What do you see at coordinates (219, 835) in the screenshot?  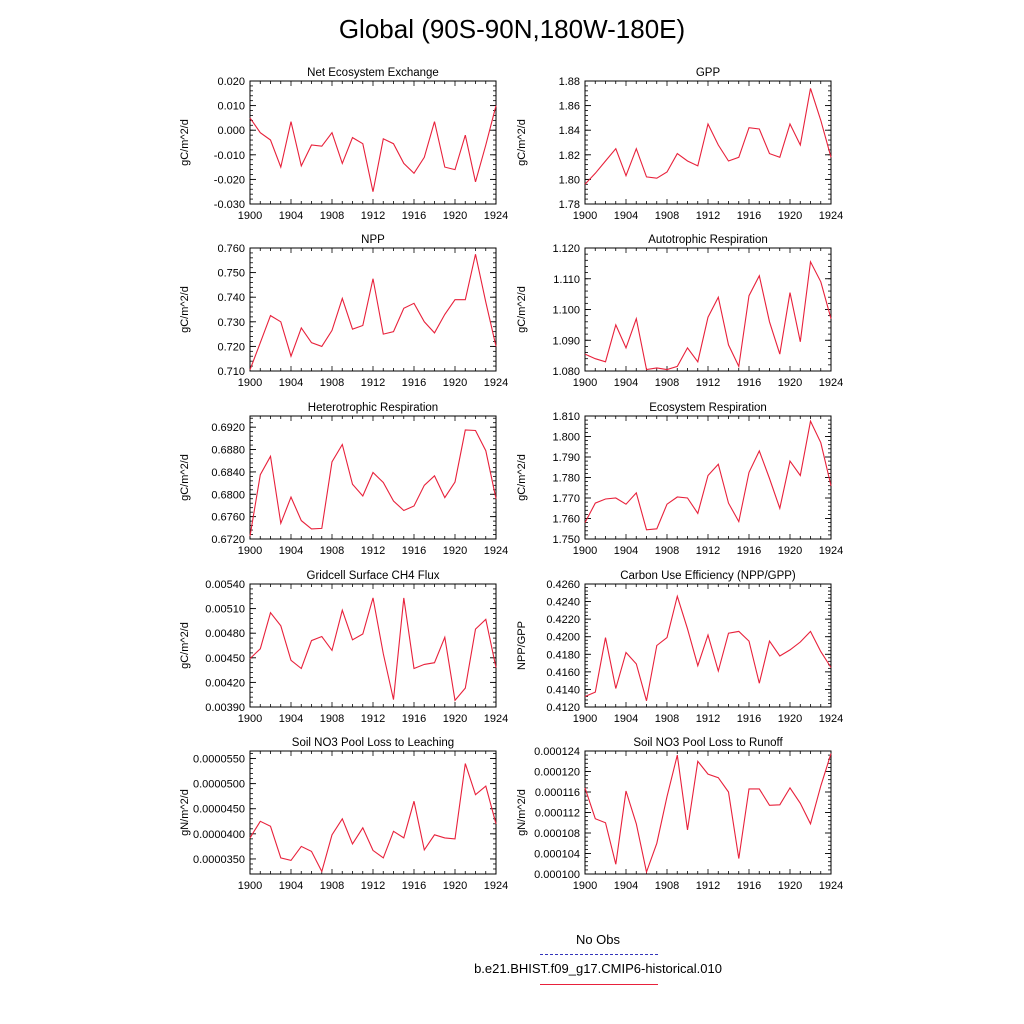 I see `y-tick-label: 0.0000400` at bounding box center [219, 835].